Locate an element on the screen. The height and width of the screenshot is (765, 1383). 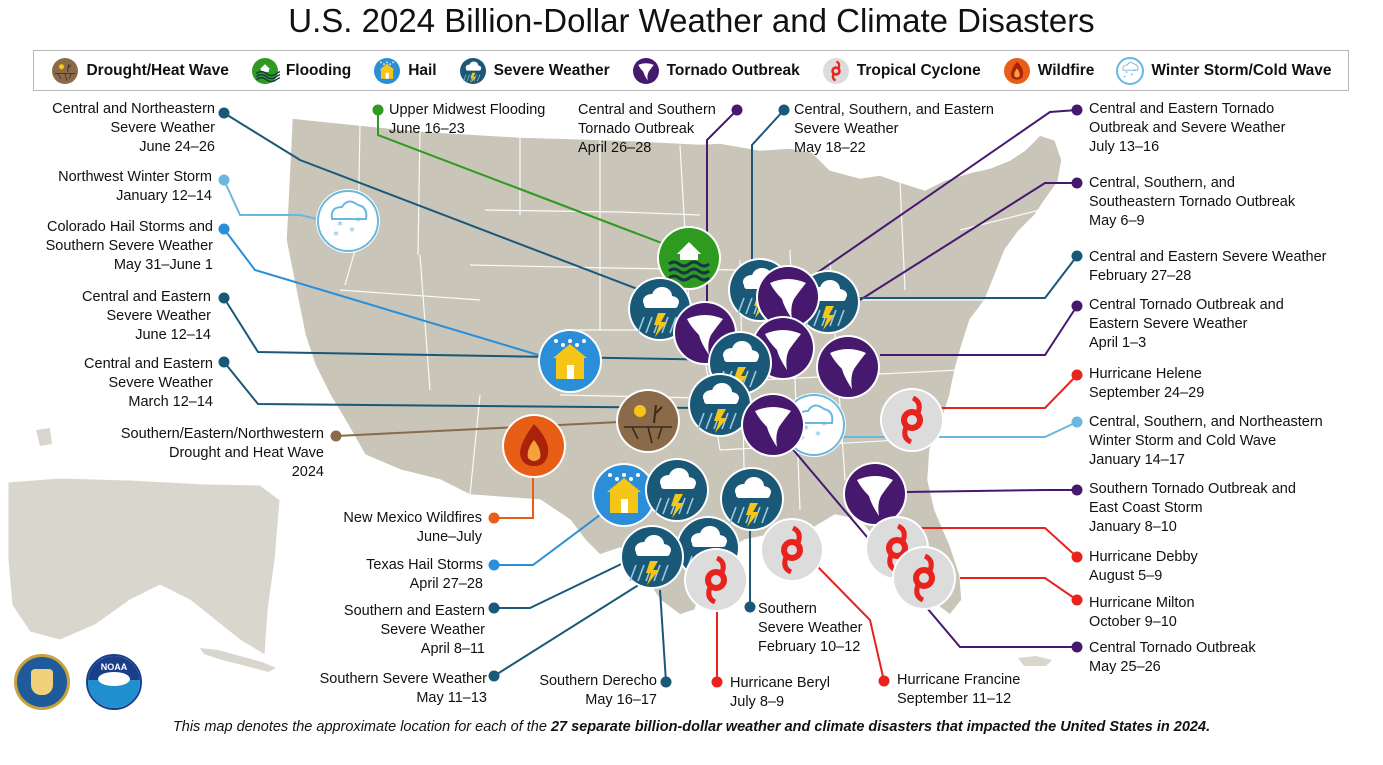
legend-label: Severe Weather is located at coordinates (551, 70).